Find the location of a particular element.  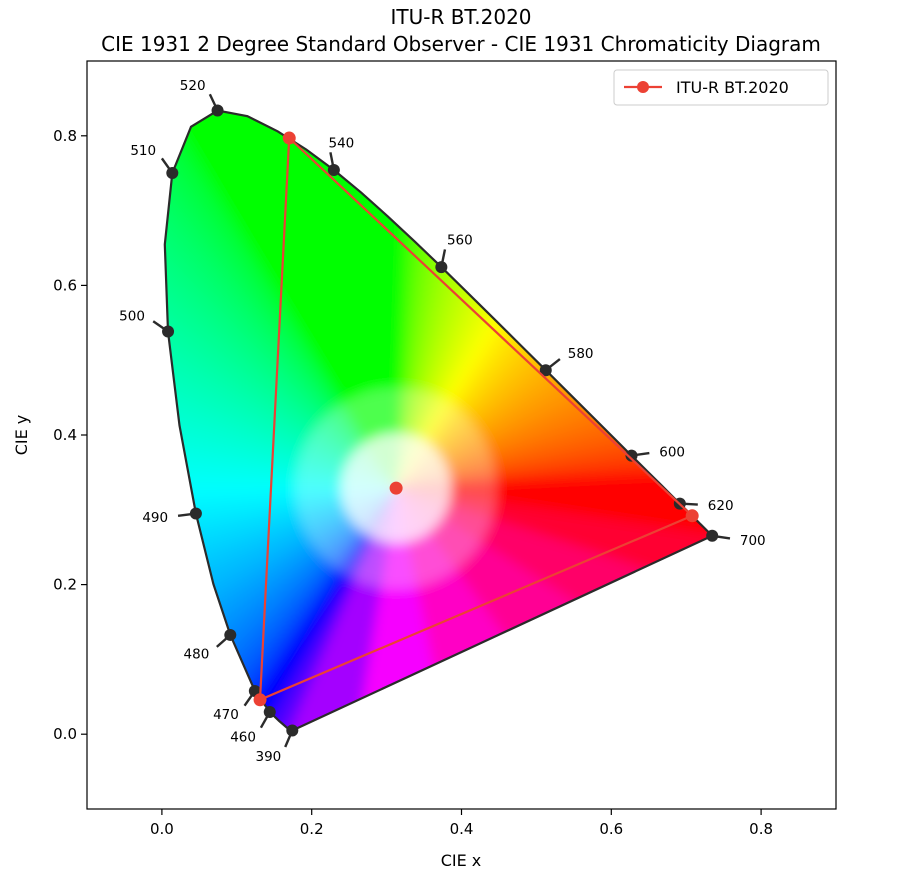

wavelength-marker-560: 560 is located at coordinates (454, 253).